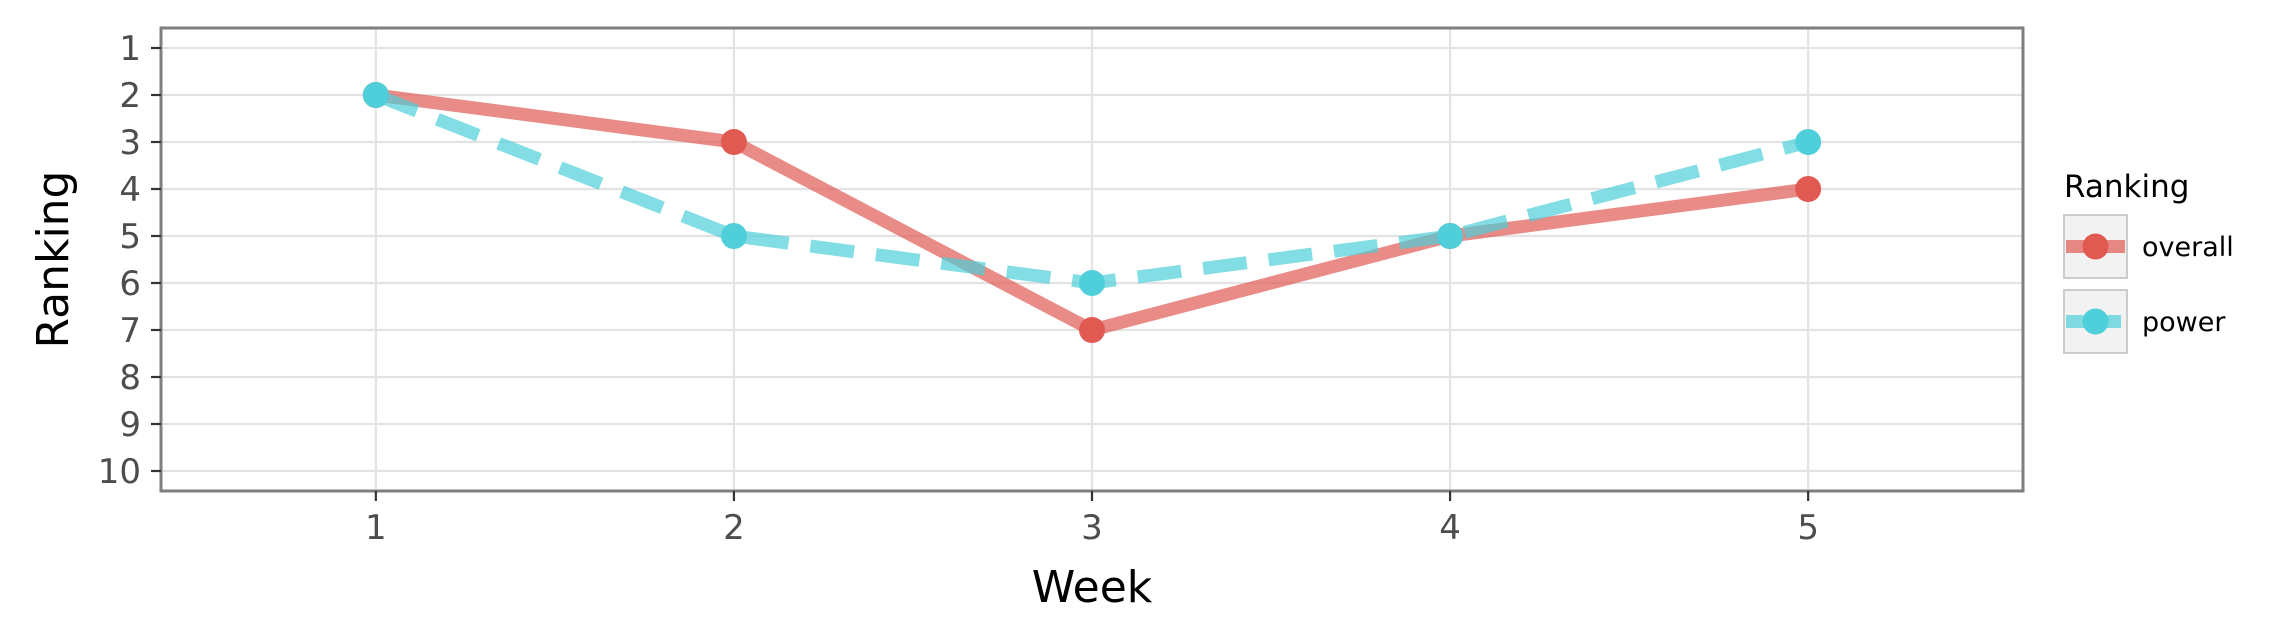 This screenshot has width=2276, height=641. I want to click on x-axis-title: Week, so click(1092, 587).